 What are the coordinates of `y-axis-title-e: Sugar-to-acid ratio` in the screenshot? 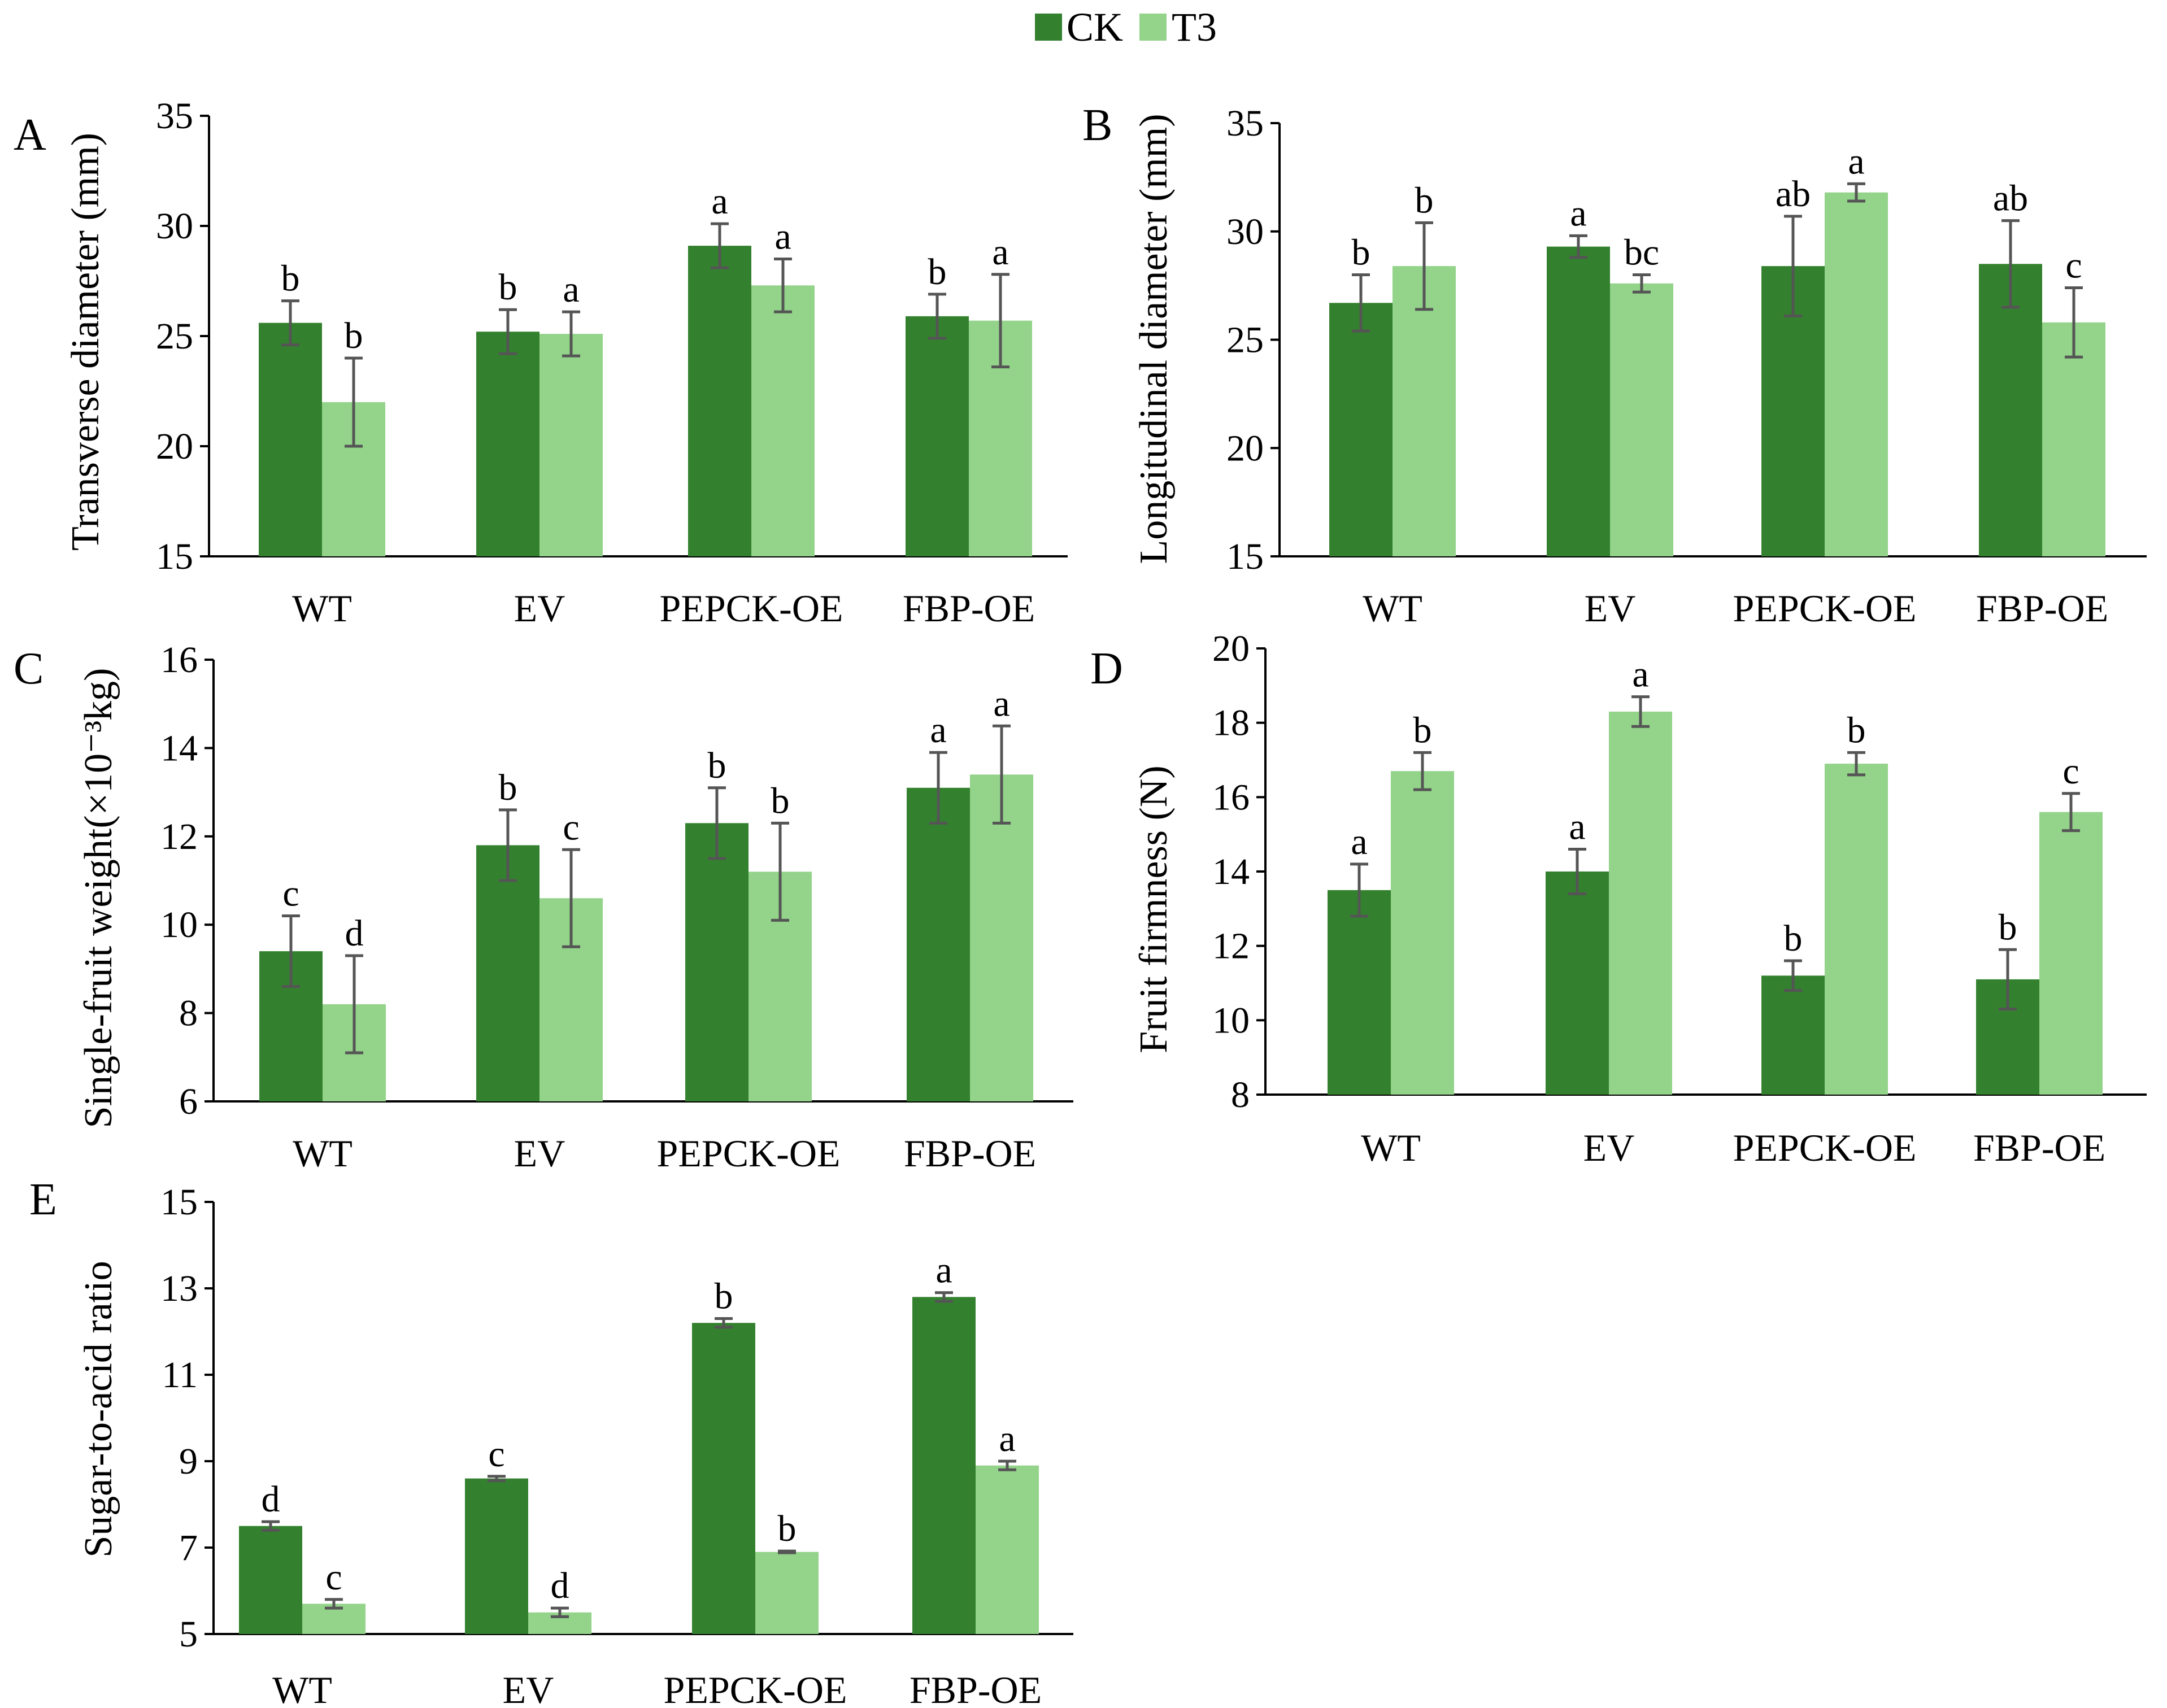 It's located at (98, 1409).